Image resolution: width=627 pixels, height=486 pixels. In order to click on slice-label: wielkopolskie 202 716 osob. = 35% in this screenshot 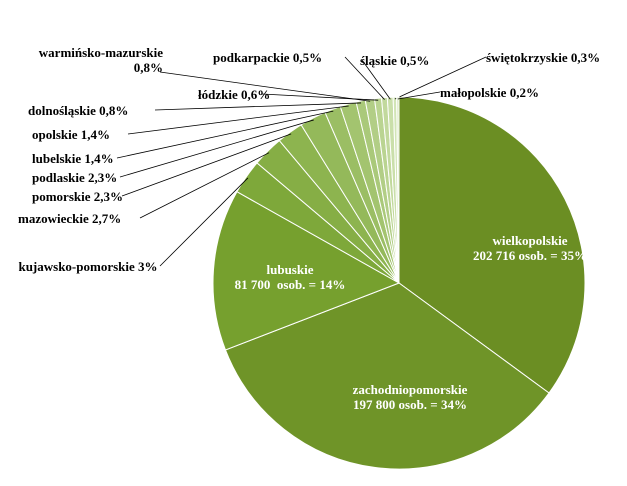, I will do `click(530, 248)`.